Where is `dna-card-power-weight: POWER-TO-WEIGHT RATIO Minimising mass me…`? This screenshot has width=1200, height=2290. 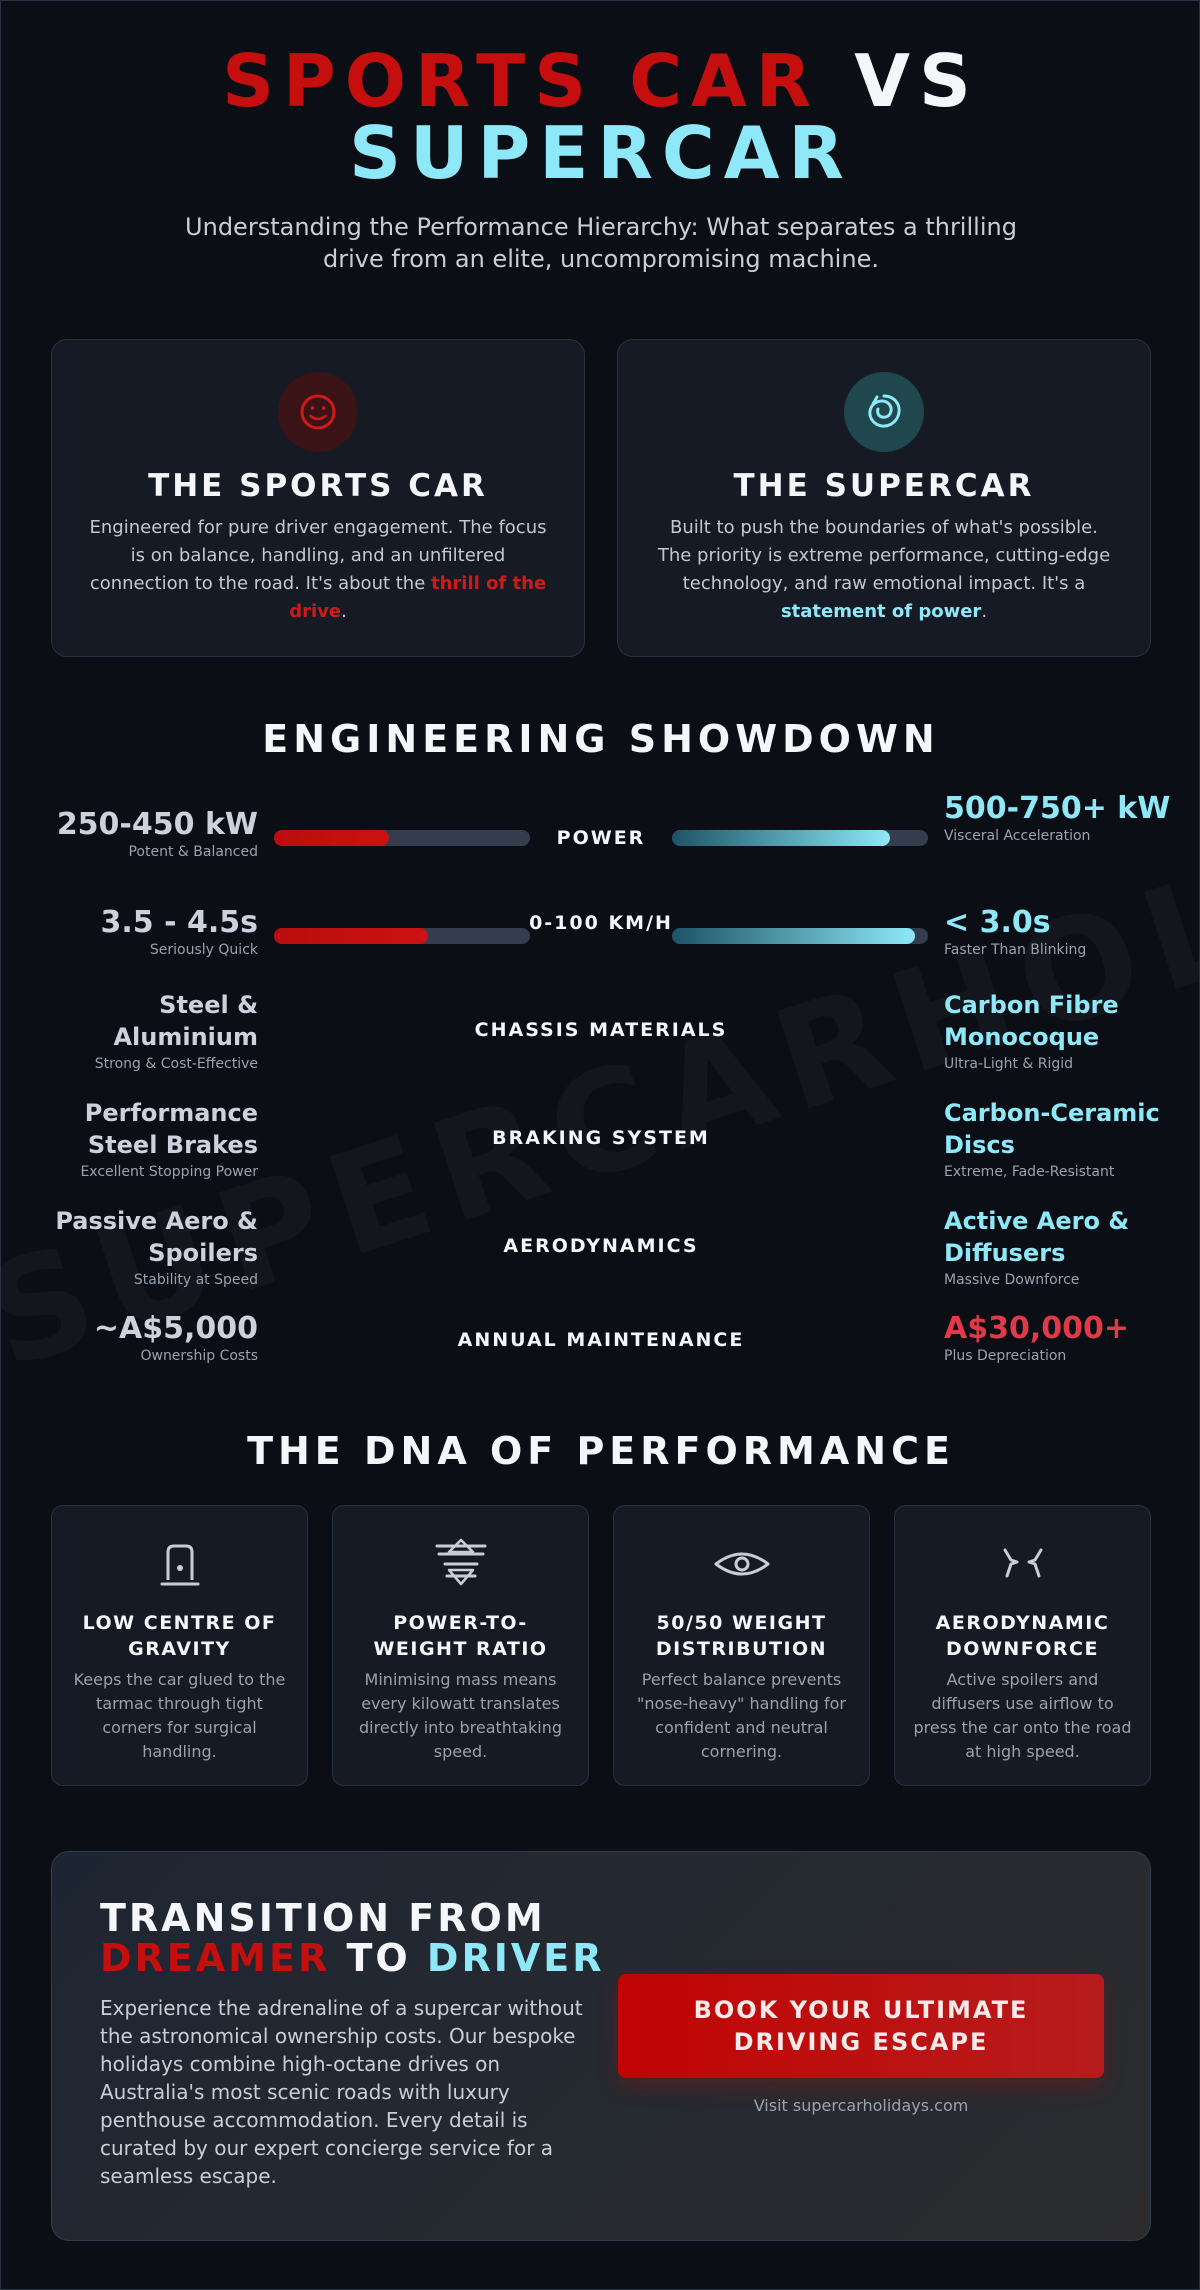 dna-card-power-weight: POWER-TO-WEIGHT RATIO Minimising mass me… is located at coordinates (460, 1645).